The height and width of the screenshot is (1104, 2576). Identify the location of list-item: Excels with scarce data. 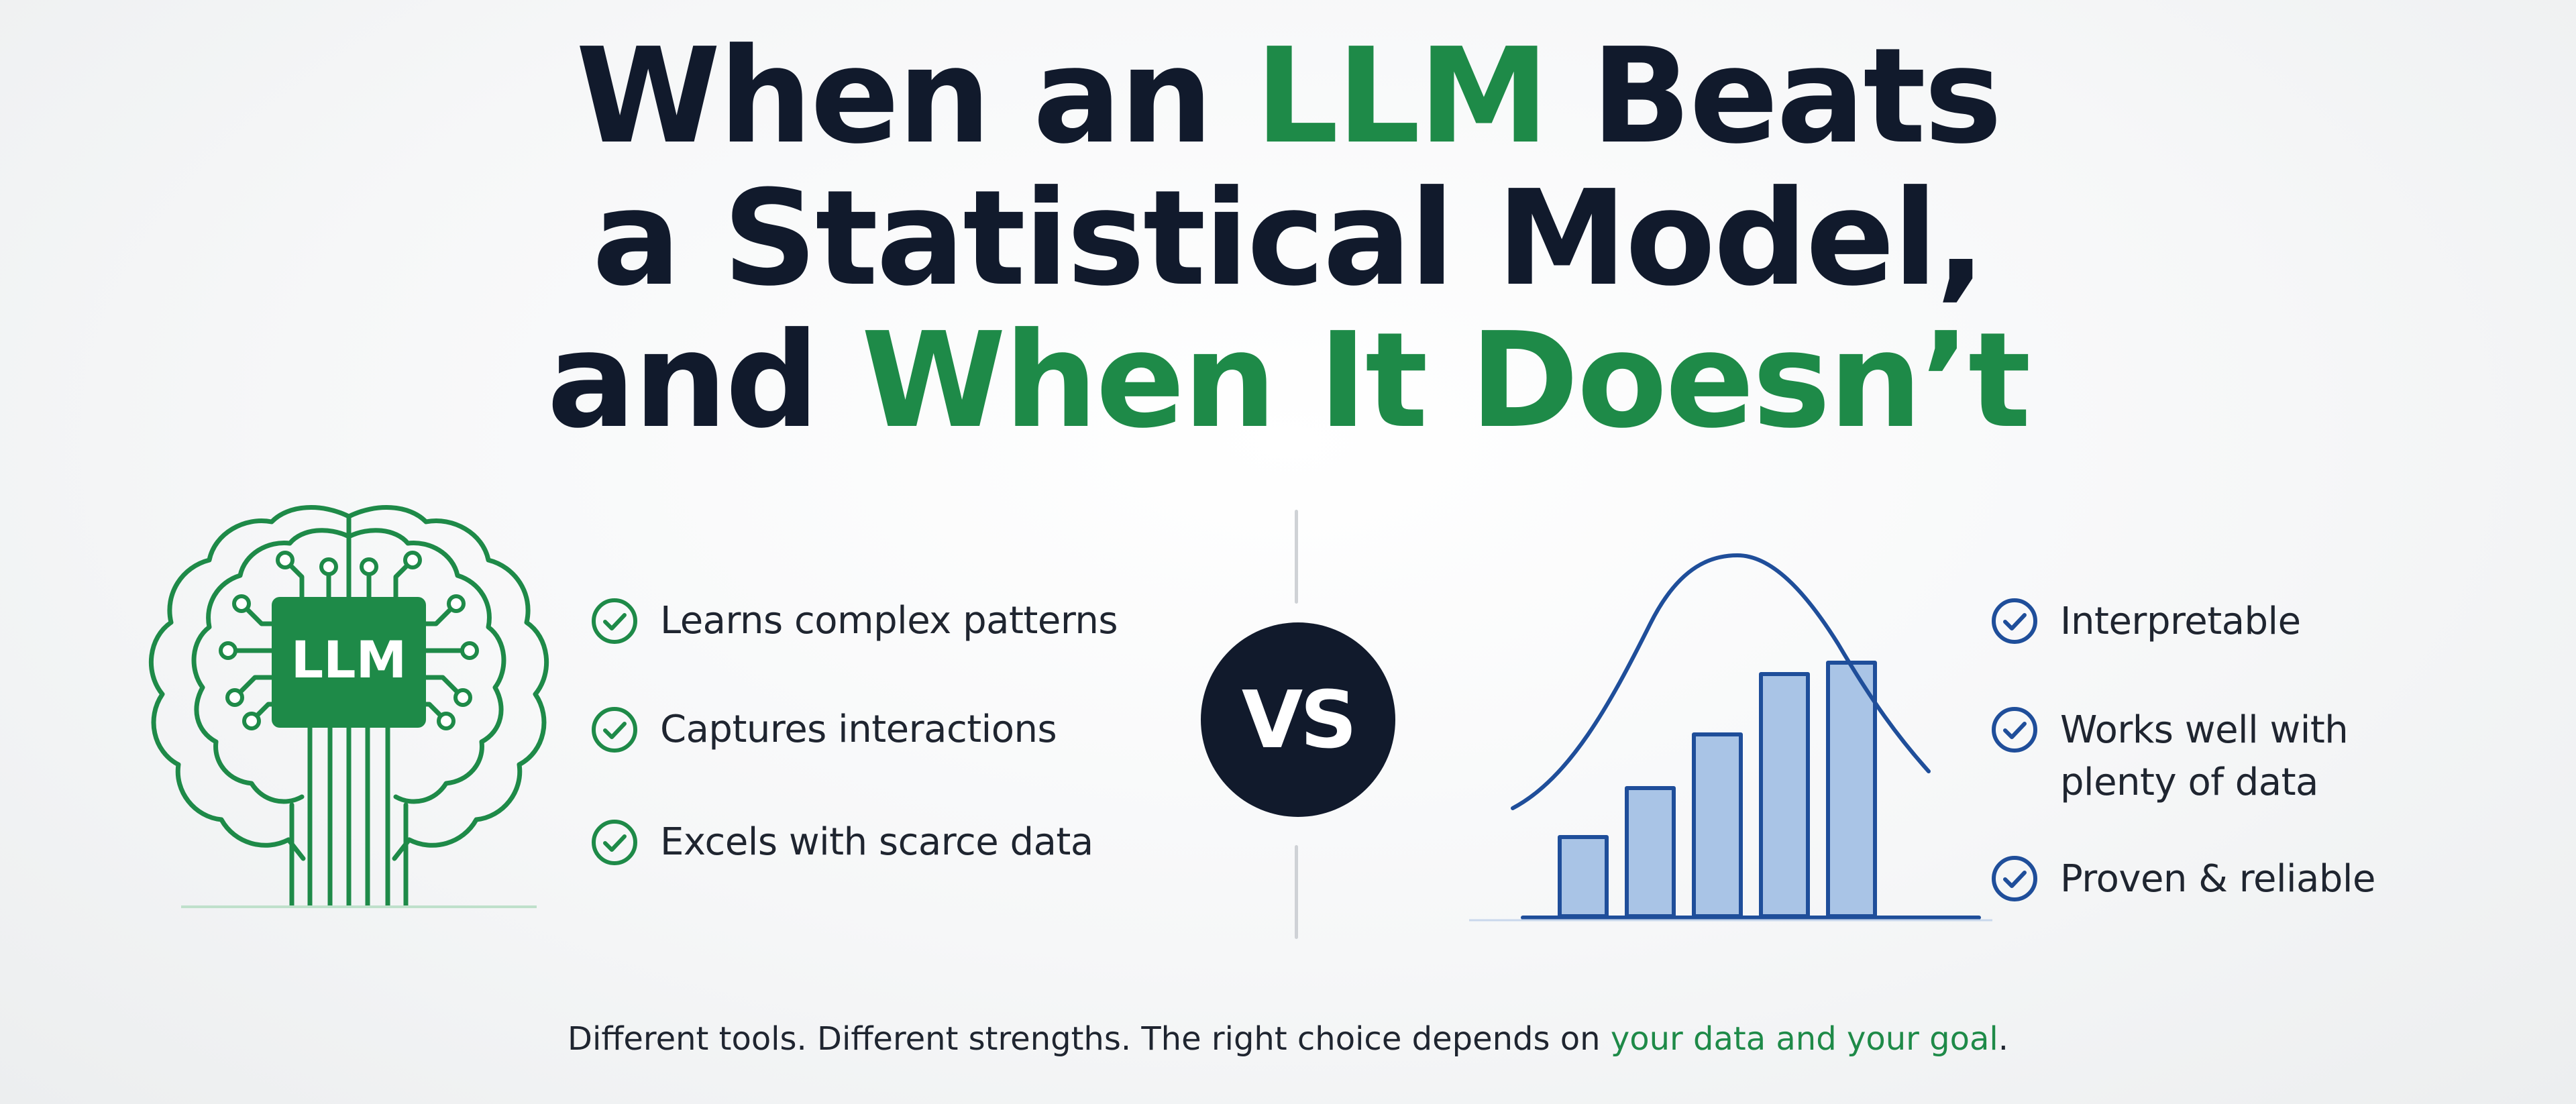
(841, 843).